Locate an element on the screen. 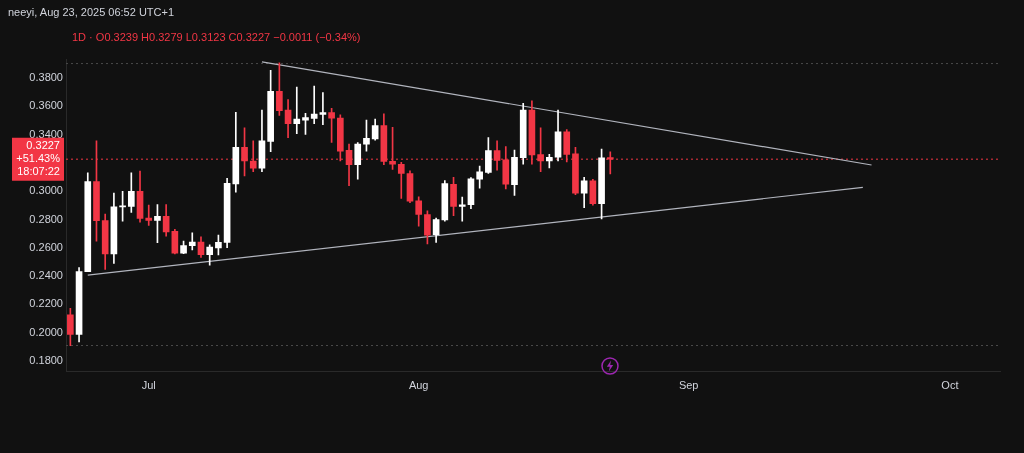  y-tick-label: 0.3600 is located at coordinates (46, 105).